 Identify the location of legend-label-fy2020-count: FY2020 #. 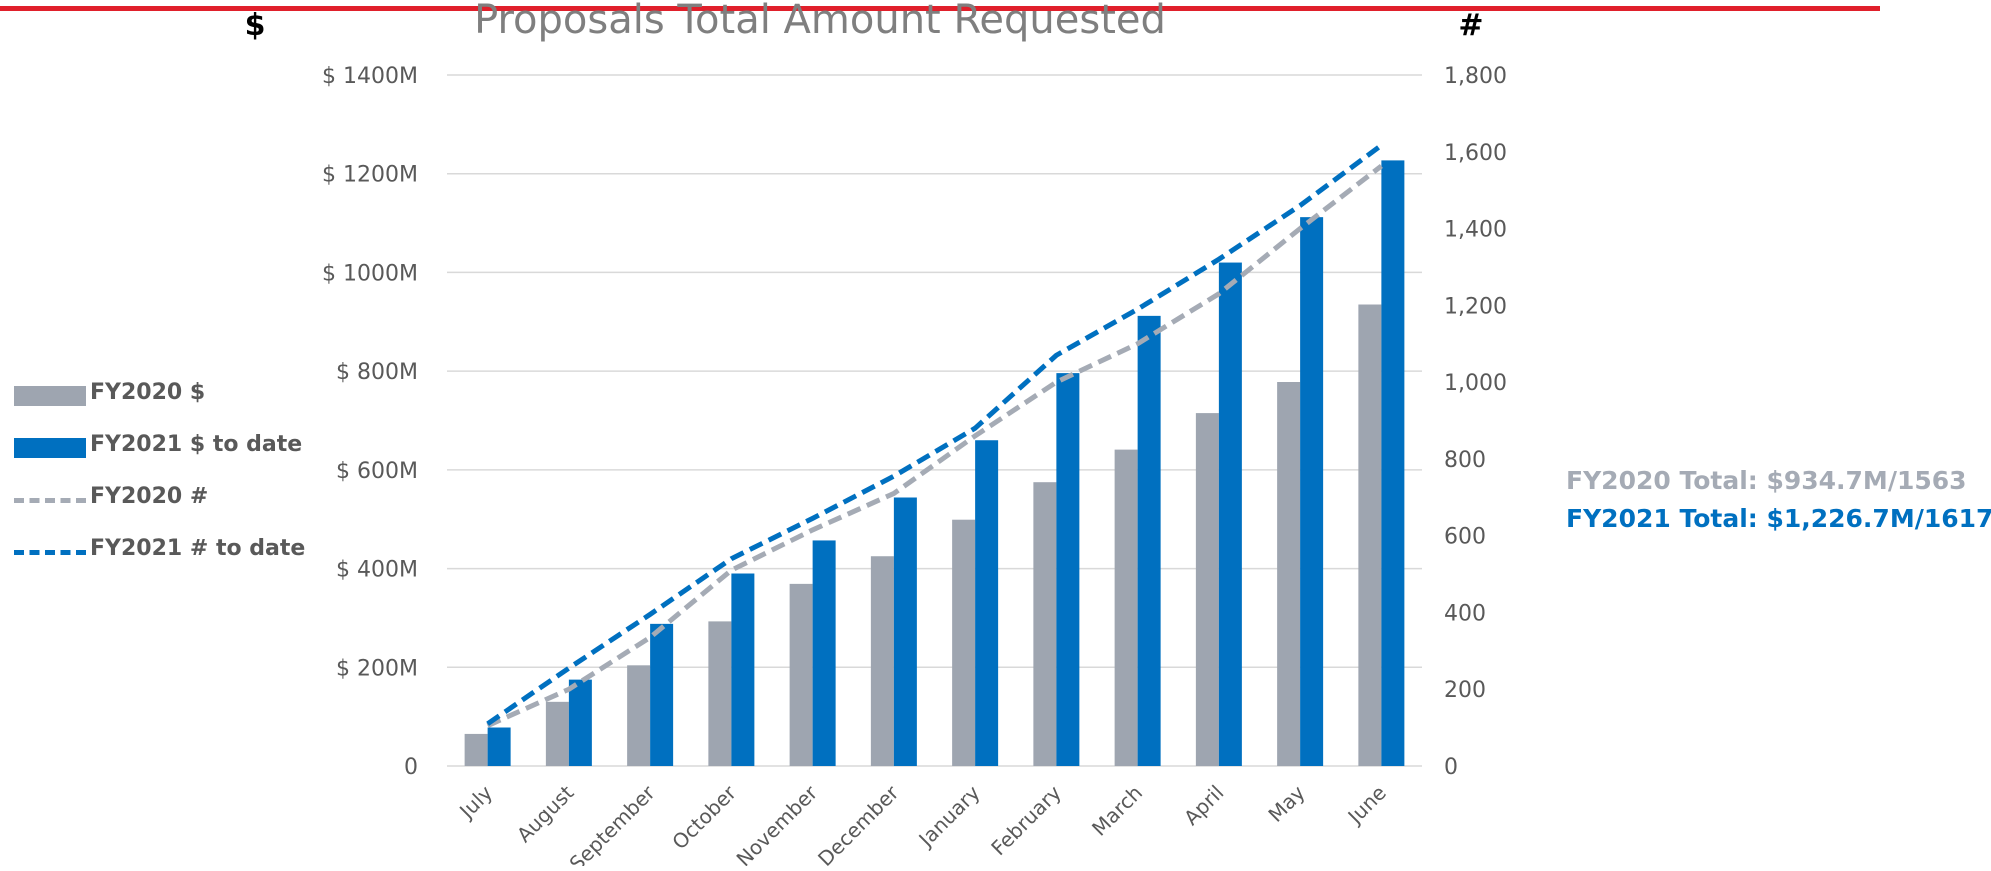
(149, 496).